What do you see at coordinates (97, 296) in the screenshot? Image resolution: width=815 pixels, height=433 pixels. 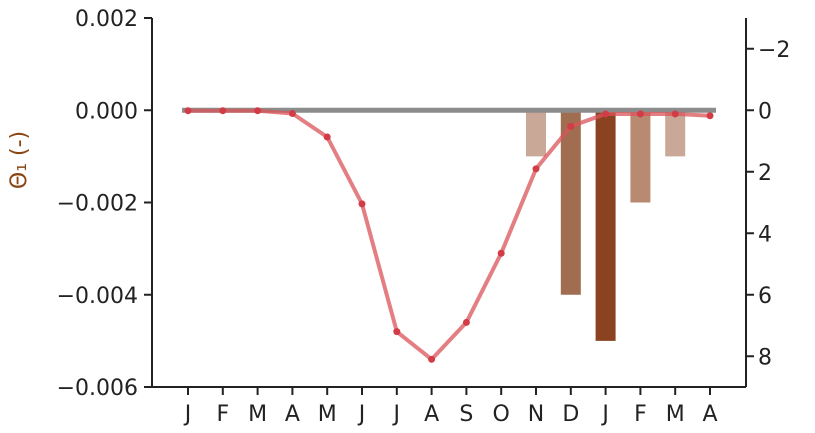 I see `left-tick-label: −0.004` at bounding box center [97, 296].